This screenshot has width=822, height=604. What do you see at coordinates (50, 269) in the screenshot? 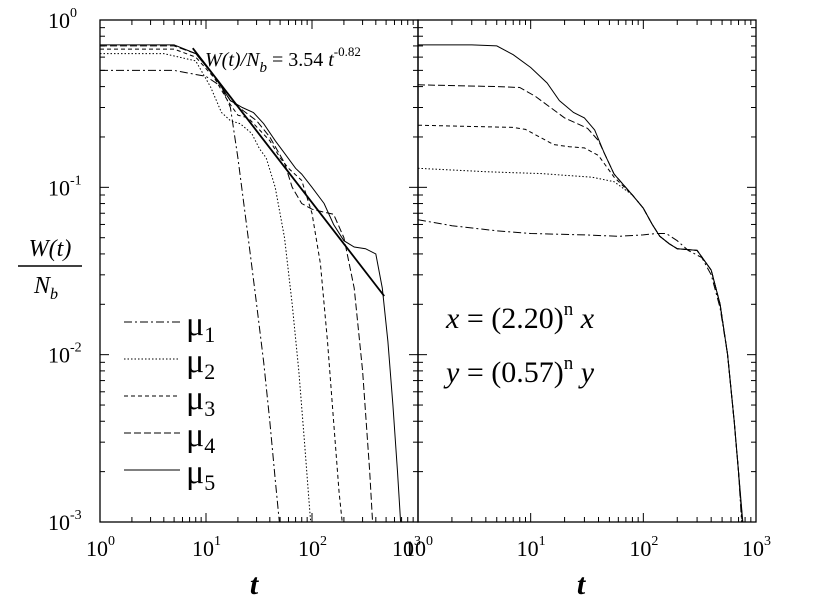
I see `y-axis-label: W(t) Nb` at bounding box center [50, 269].